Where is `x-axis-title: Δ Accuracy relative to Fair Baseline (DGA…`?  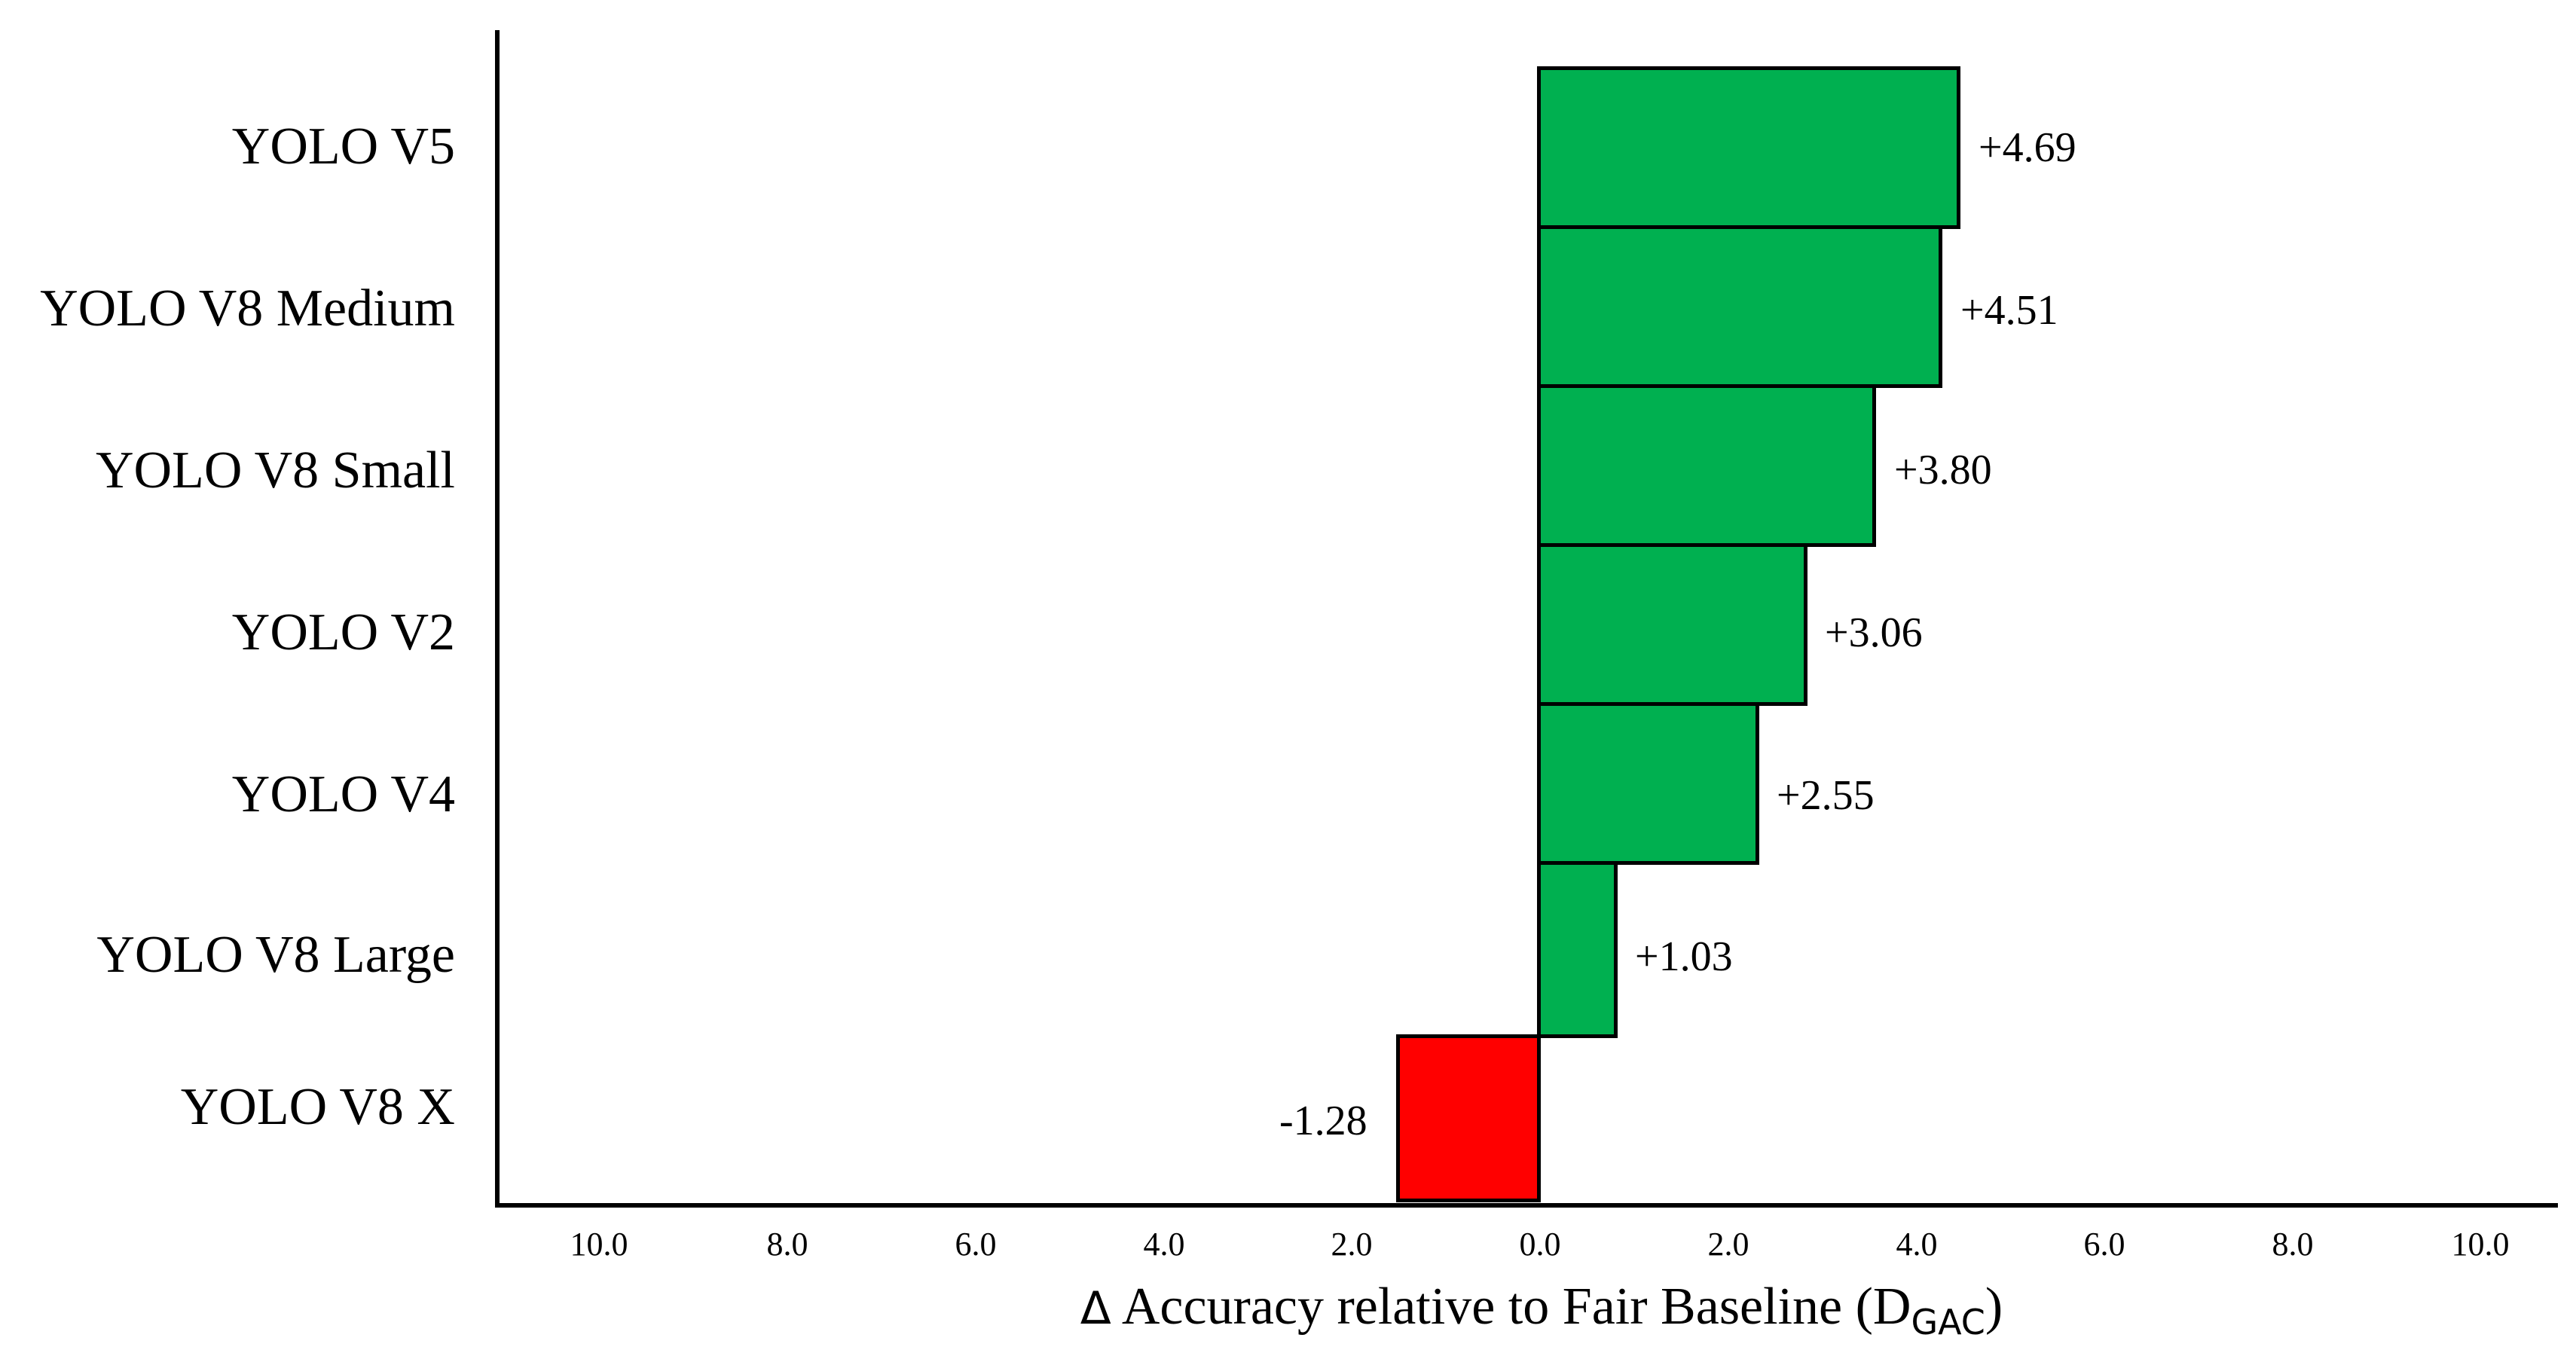
x-axis-title: Δ Accuracy relative to Fair Baseline (DGA… is located at coordinates (1541, 1310).